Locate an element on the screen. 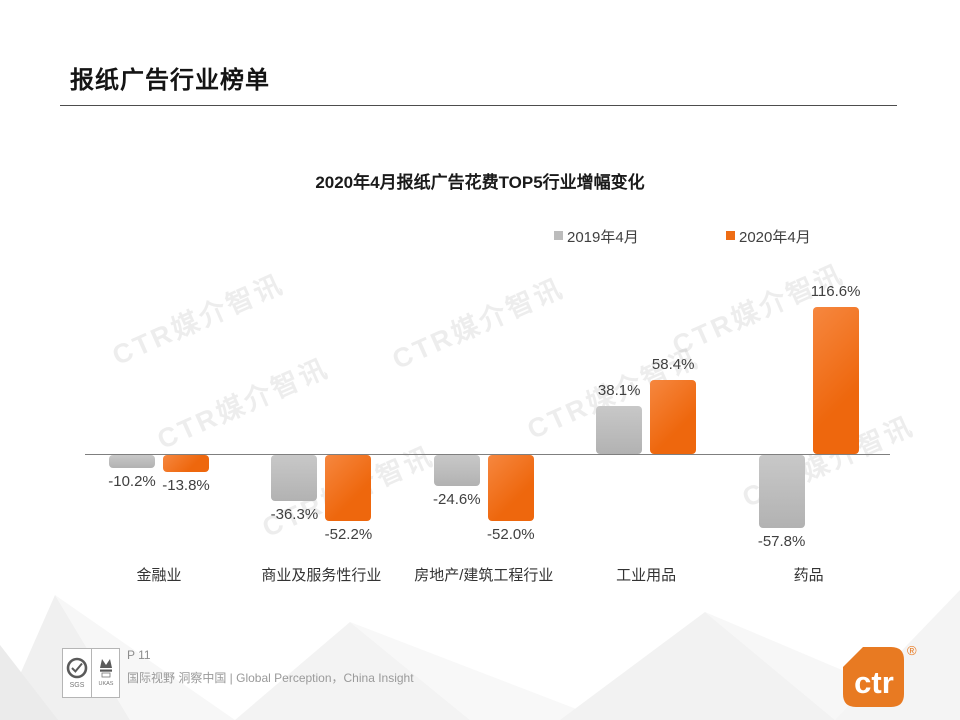 The width and height of the screenshot is (960, 720). ukas-badge: UKAS is located at coordinates (105, 673).